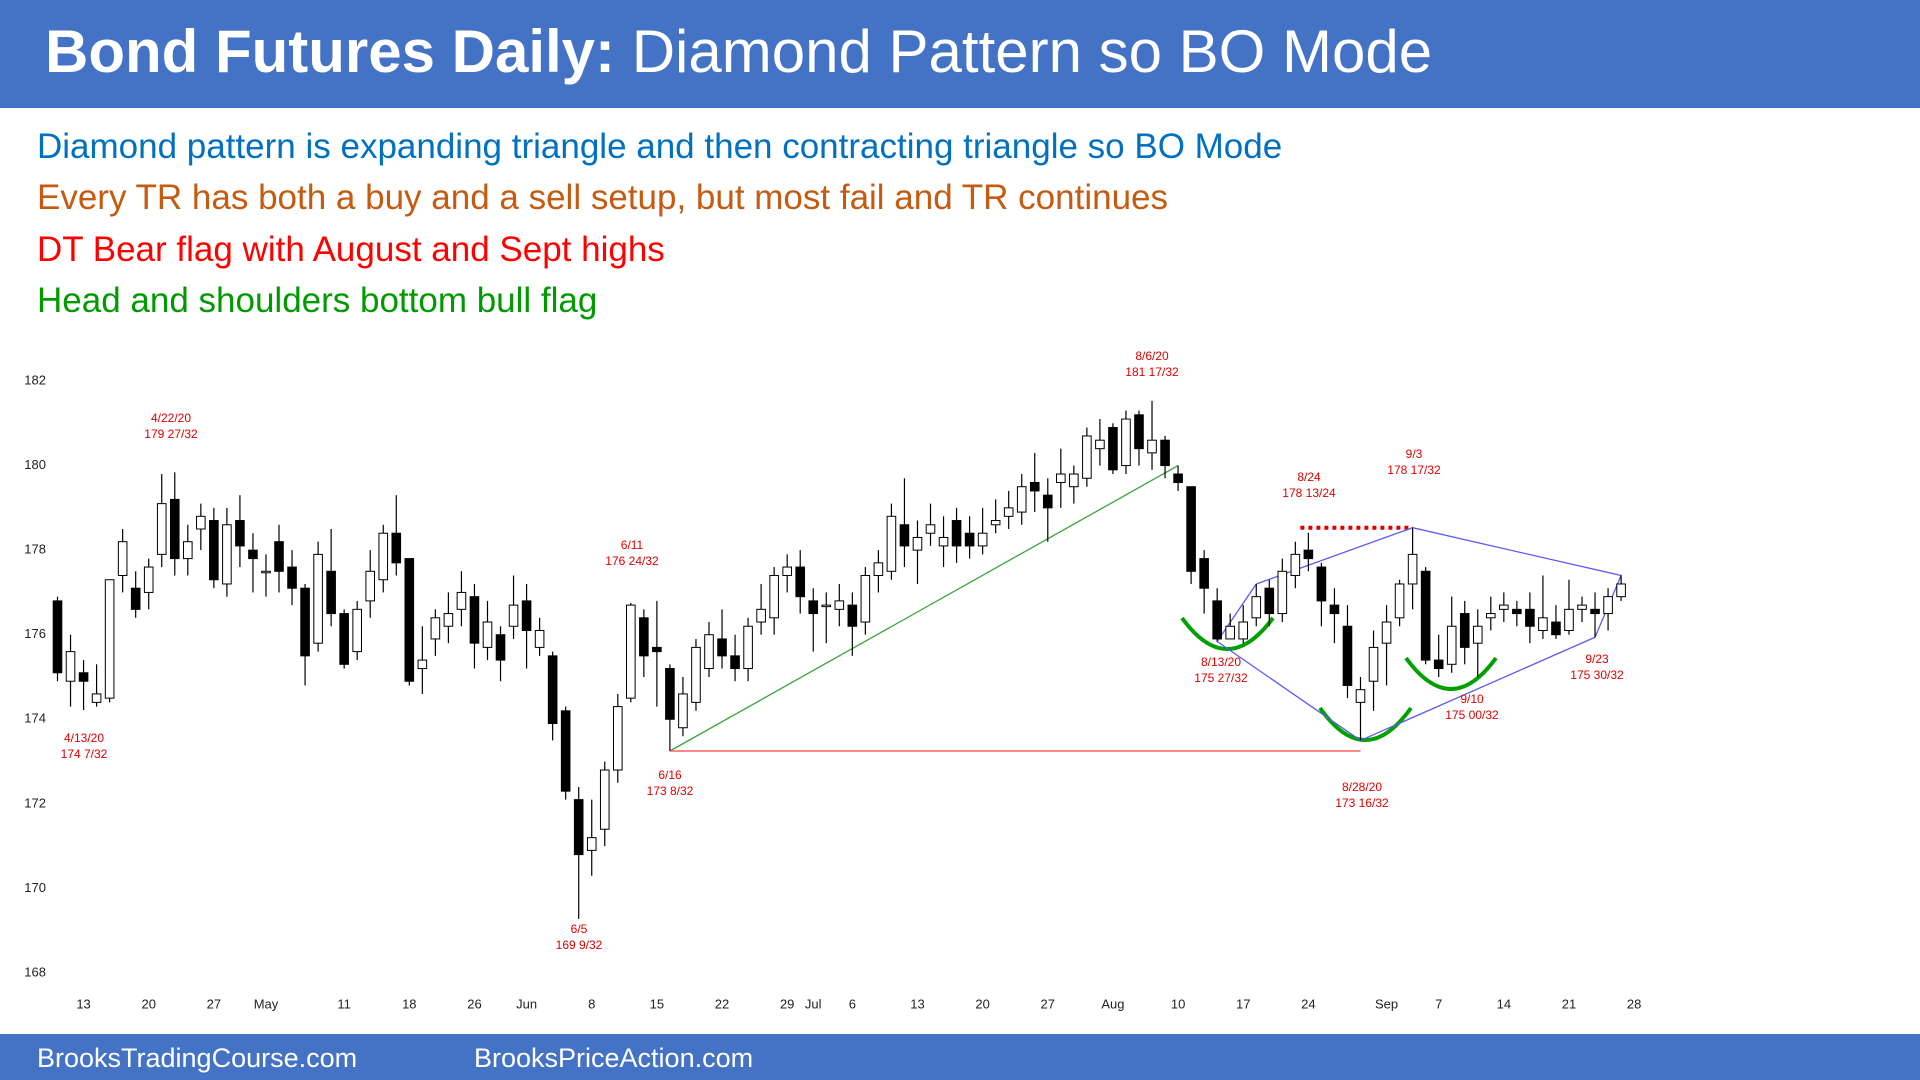 This screenshot has width=1920, height=1080. I want to click on annotation-date: 4/13/20, so click(84, 738).